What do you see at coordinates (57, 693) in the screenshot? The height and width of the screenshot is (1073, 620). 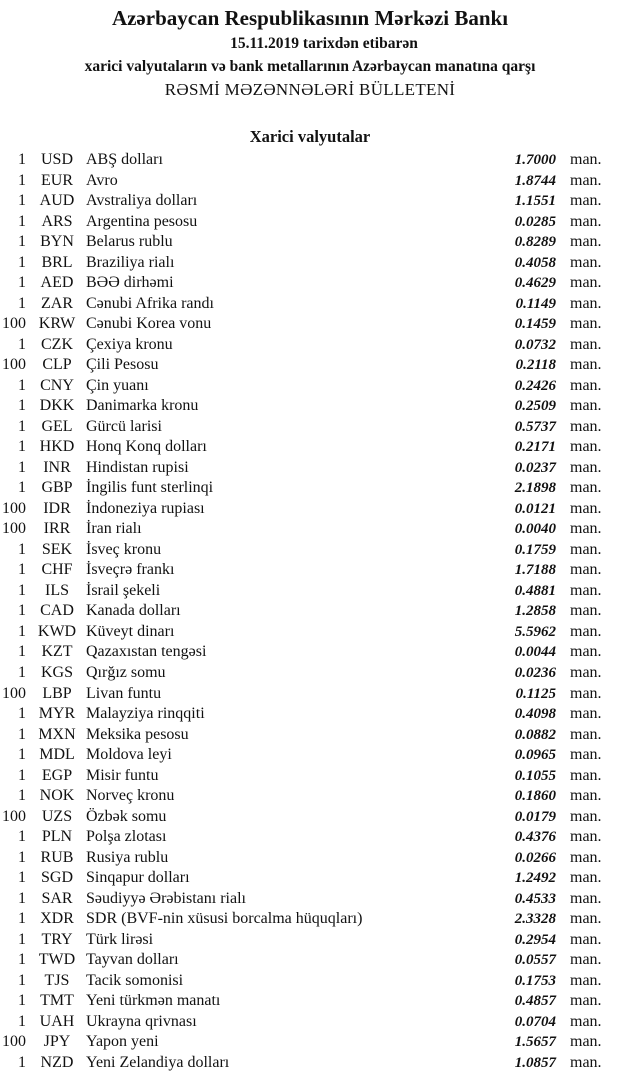 I see `currency-code: LBP` at bounding box center [57, 693].